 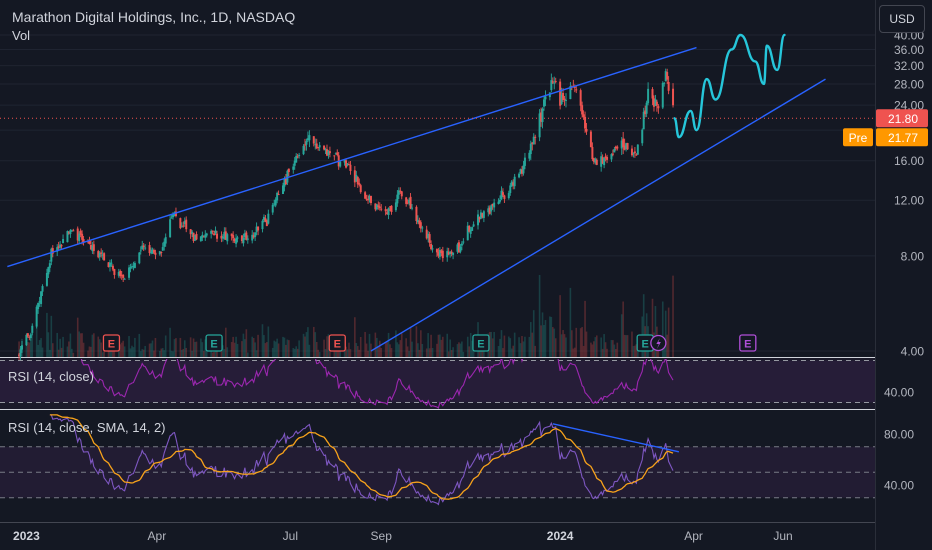 What do you see at coordinates (157, 536) in the screenshot?
I see `time-tick-label: Apr` at bounding box center [157, 536].